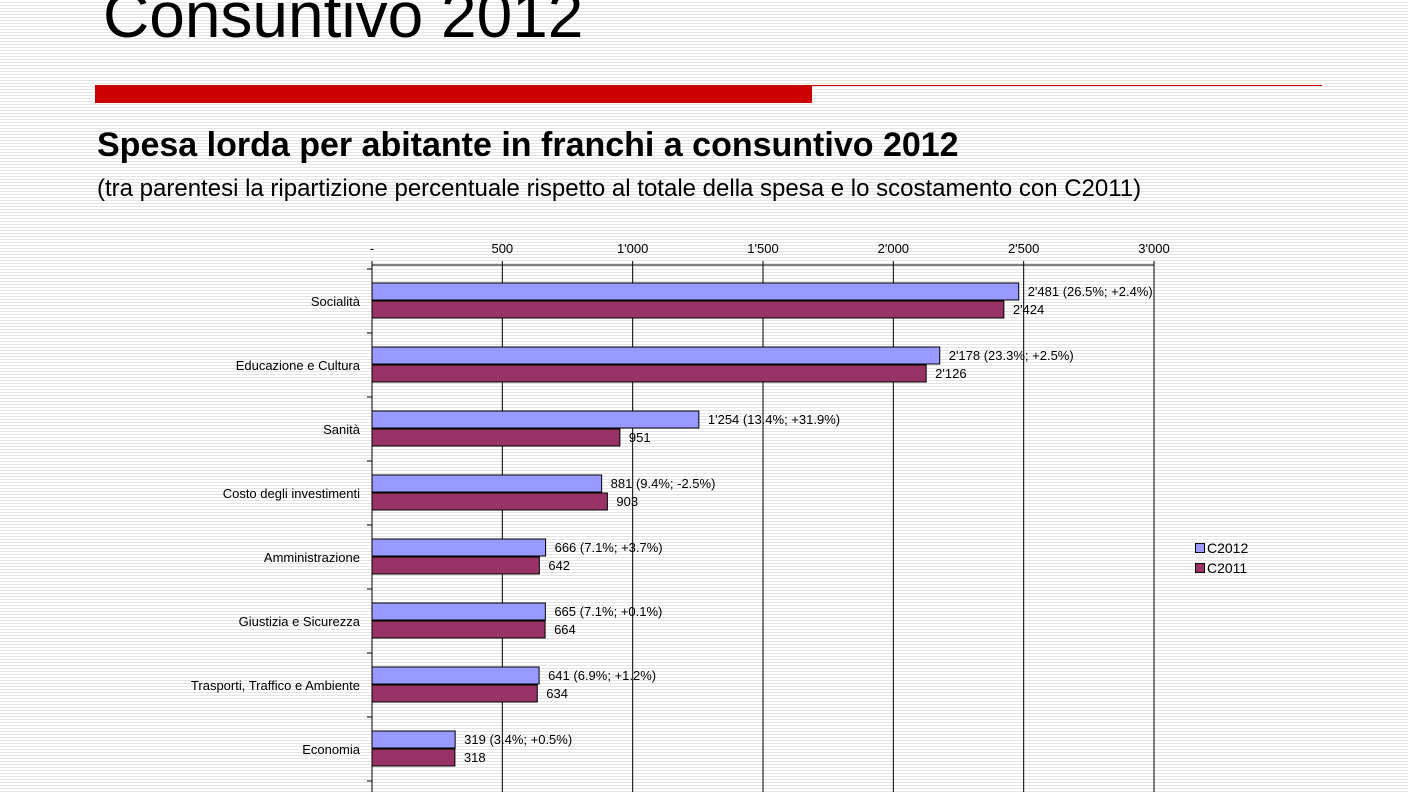 This screenshot has width=1408, height=792. Describe the element at coordinates (342, 429) in the screenshot. I see `category-label: Sanità` at that location.